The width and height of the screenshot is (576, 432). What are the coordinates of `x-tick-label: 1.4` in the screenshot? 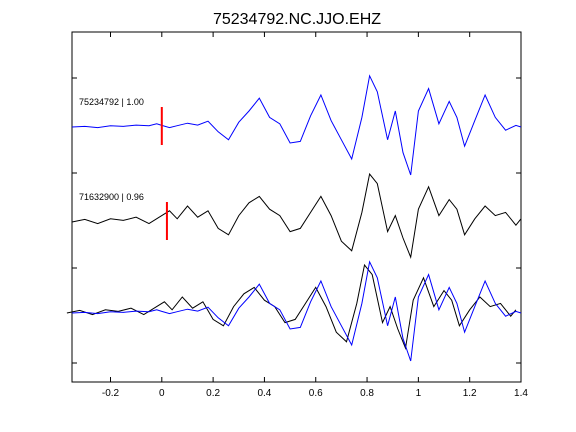 It's located at (521, 393).